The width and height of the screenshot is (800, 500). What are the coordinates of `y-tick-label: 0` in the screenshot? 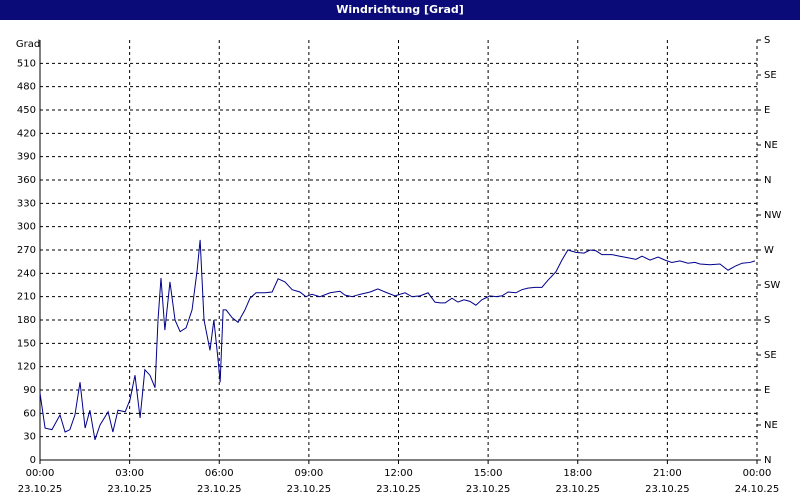 It's located at (33, 460).